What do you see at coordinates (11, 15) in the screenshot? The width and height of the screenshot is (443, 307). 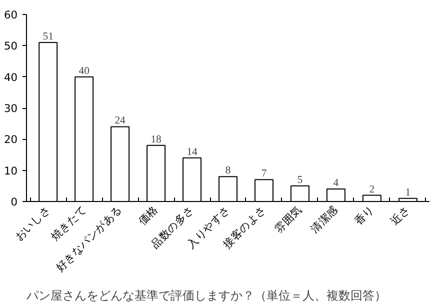 I see `y-tick-label: 60` at bounding box center [11, 15].